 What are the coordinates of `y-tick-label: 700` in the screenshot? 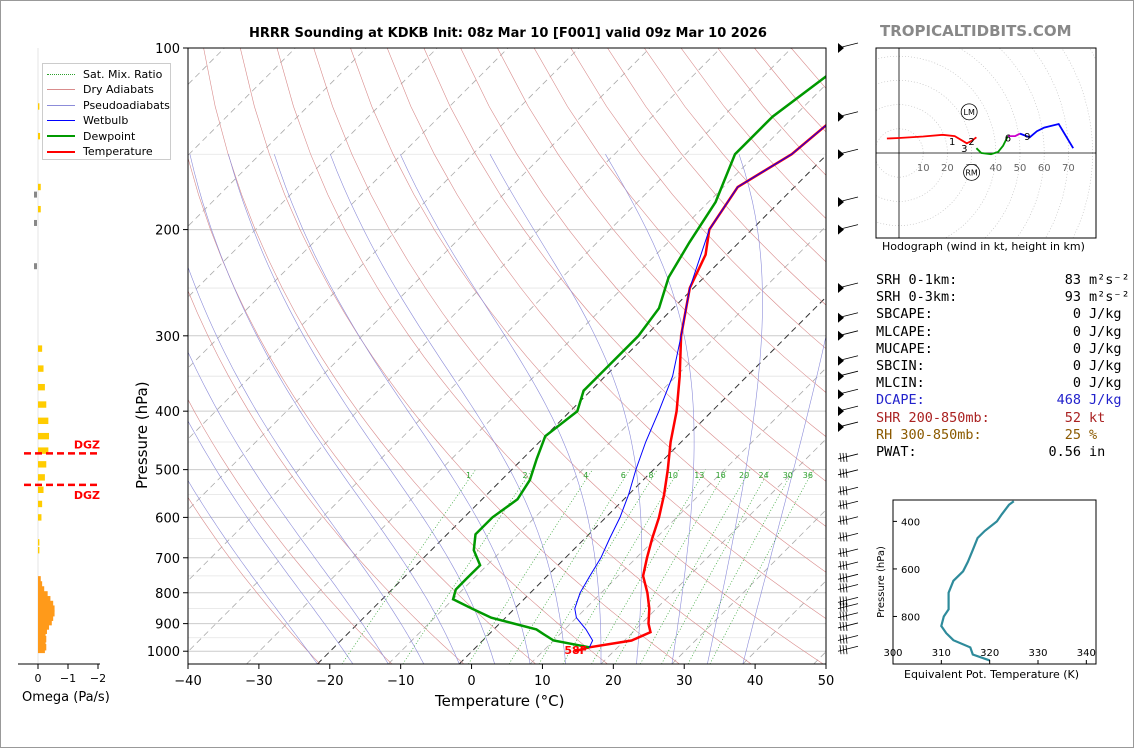 It's located at (167, 559).